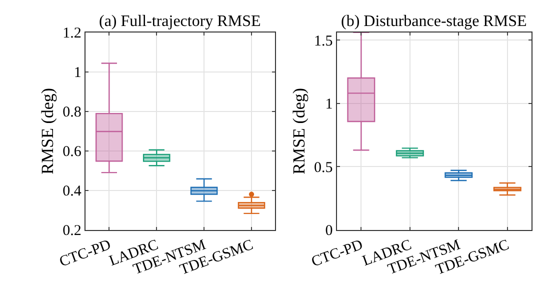 The height and width of the screenshot is (296, 550). Describe the element at coordinates (180, 21) in the screenshot. I see `chart-title: (a) Full-trajectory RMSE` at that location.